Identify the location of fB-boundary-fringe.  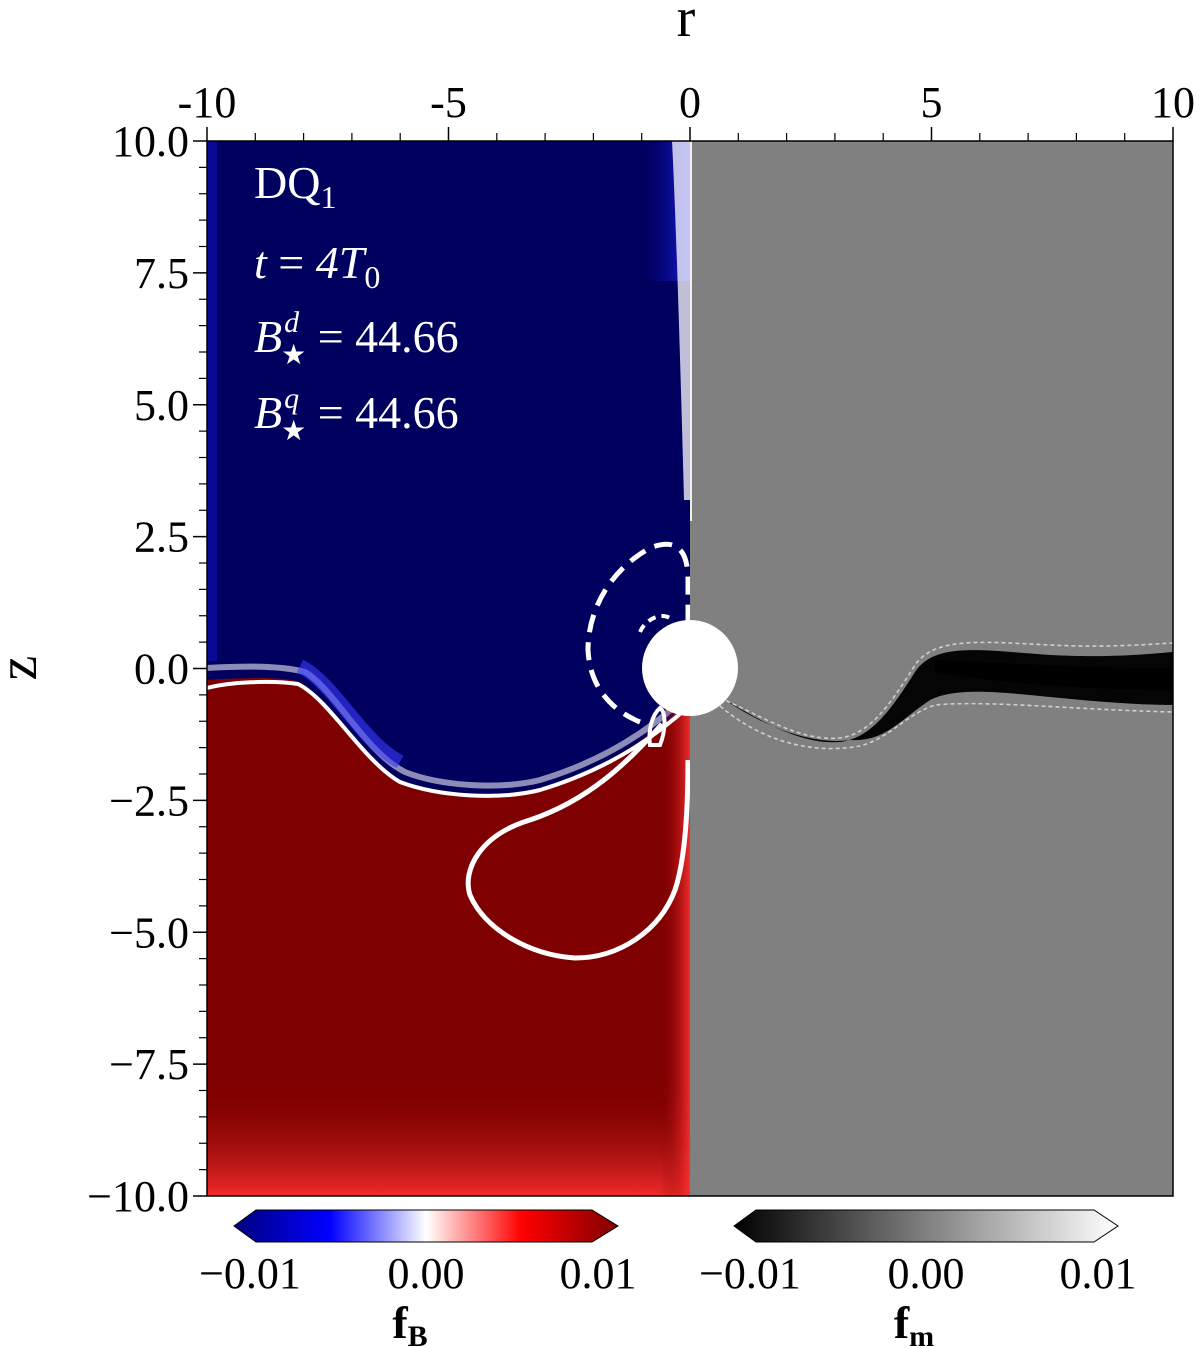
(448, 726).